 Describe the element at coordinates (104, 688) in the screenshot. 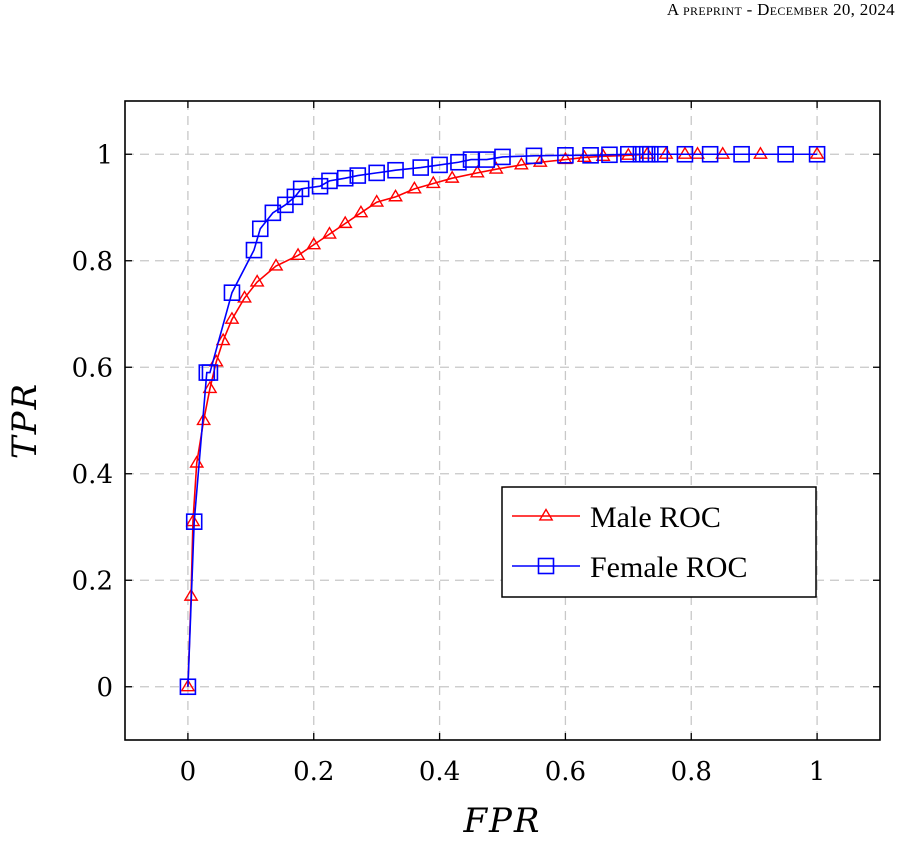

I see `y-tick-label-0: 0` at that location.